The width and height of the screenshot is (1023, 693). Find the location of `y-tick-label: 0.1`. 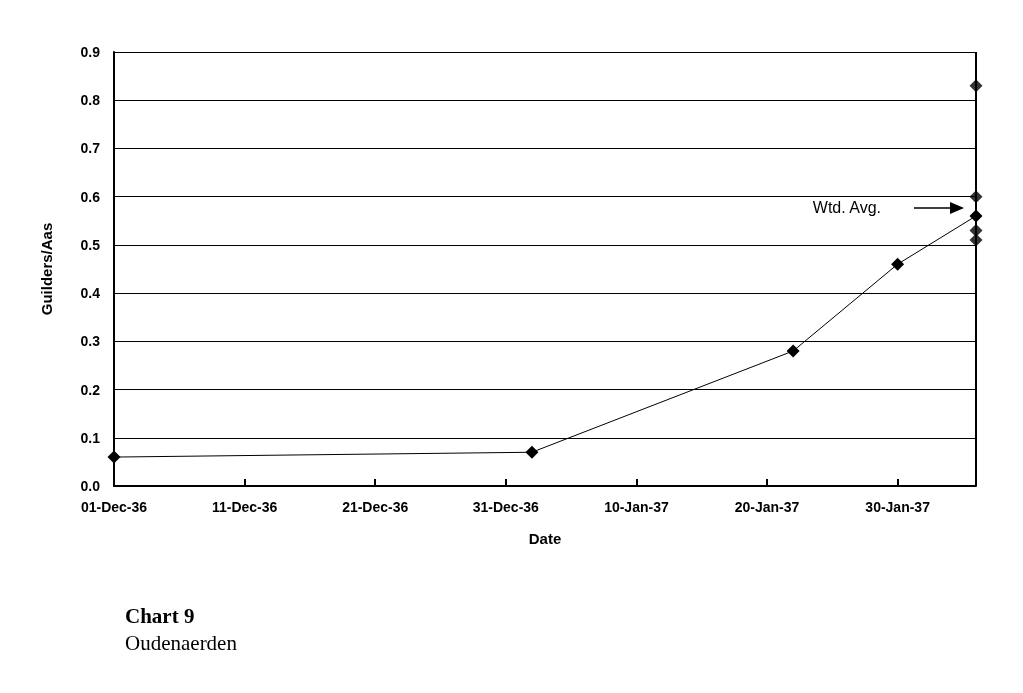

y-tick-label: 0.1 is located at coordinates (90, 437).